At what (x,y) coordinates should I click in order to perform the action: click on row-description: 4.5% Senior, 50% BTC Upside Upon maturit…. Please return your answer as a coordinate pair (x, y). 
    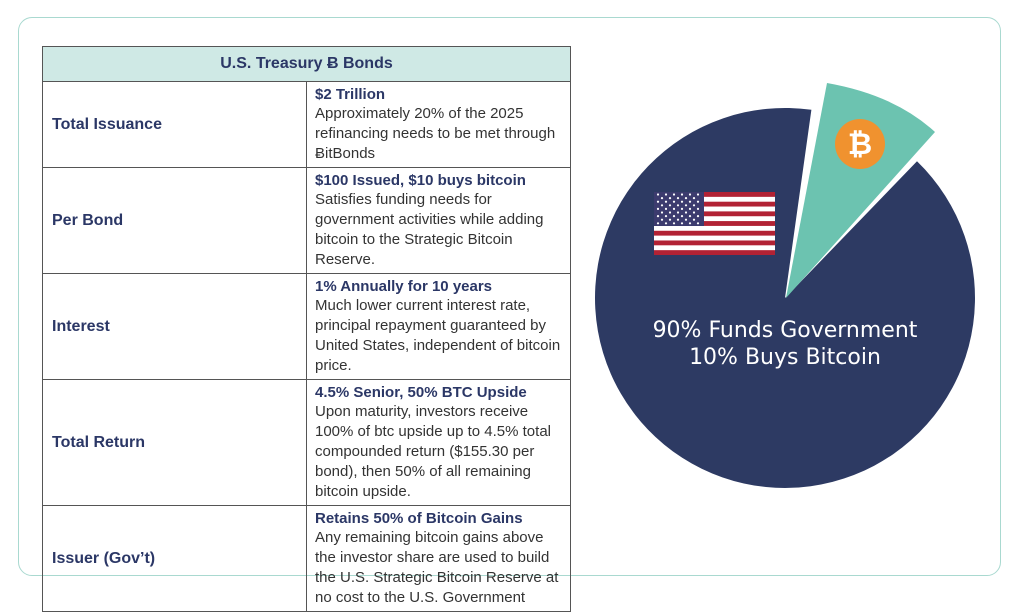
    Looking at the image, I should click on (438, 442).